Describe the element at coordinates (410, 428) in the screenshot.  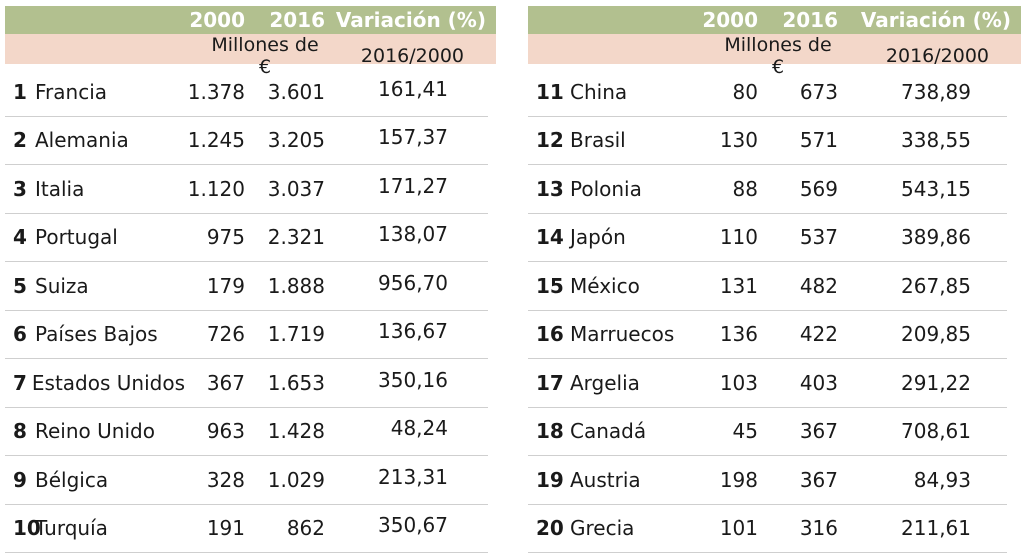
I see `variation-cell: 48,24` at that location.